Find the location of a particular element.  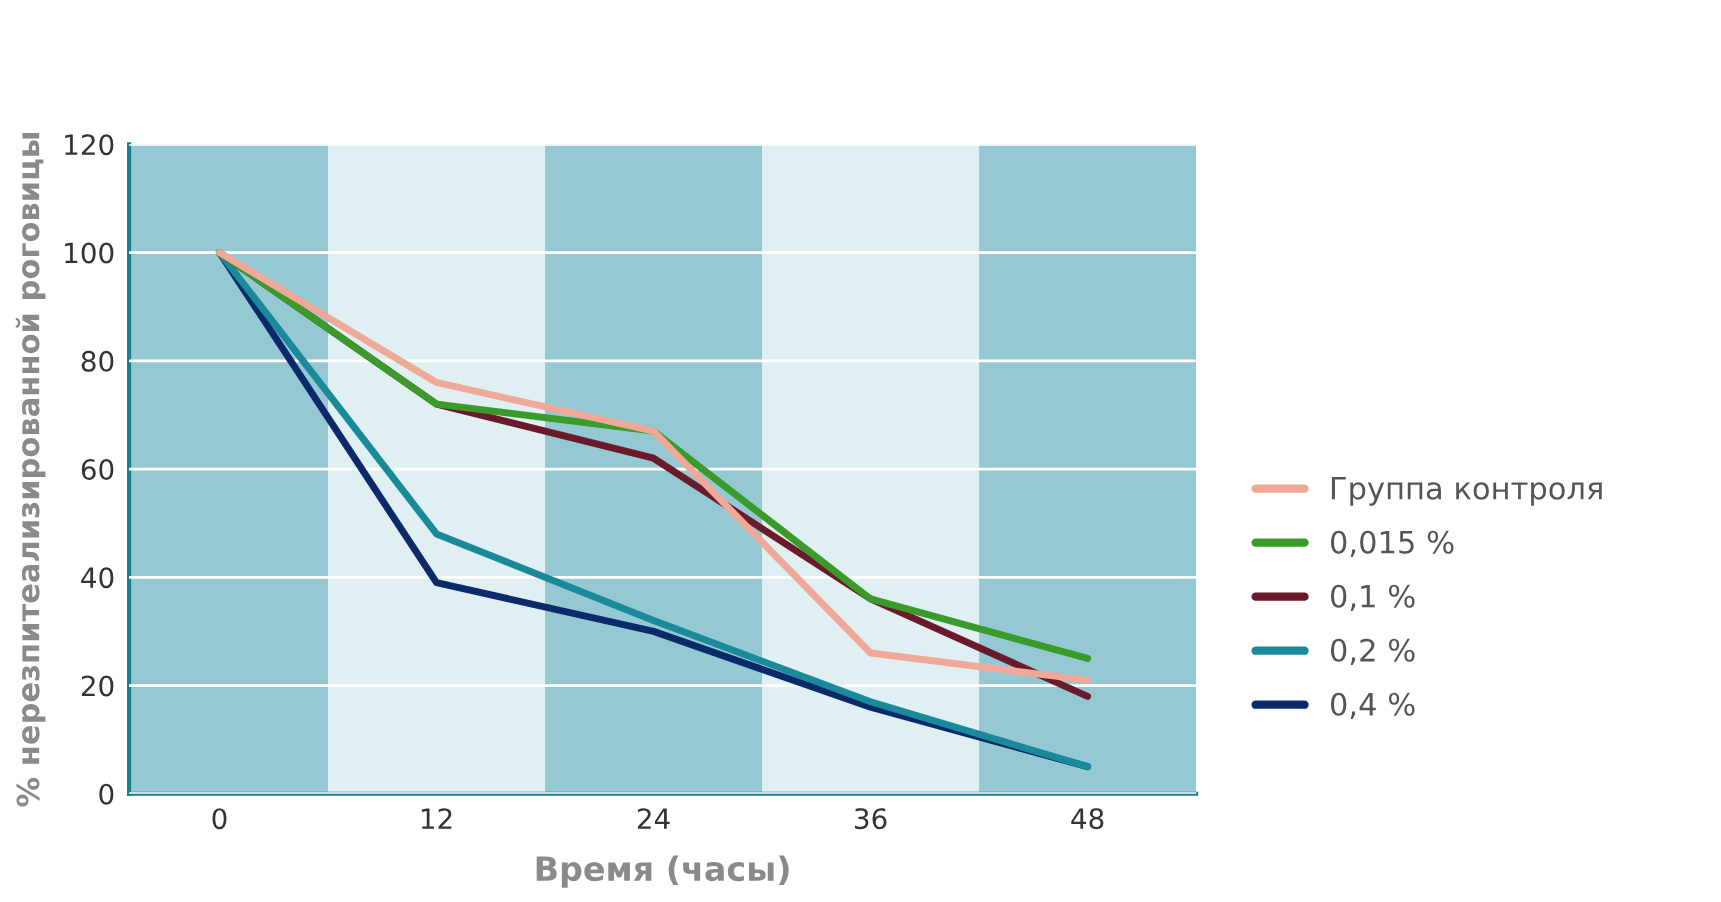

legend-label: 0,2 % is located at coordinates (1372, 651).